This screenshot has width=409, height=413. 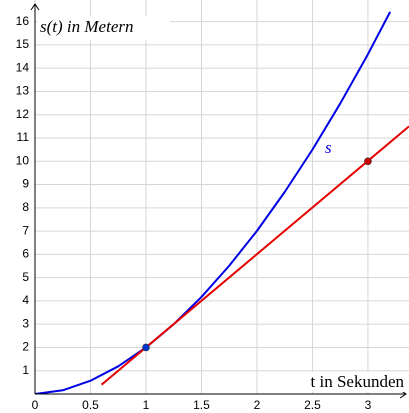 I want to click on y-tick-label: 16, so click(x=23, y=21).